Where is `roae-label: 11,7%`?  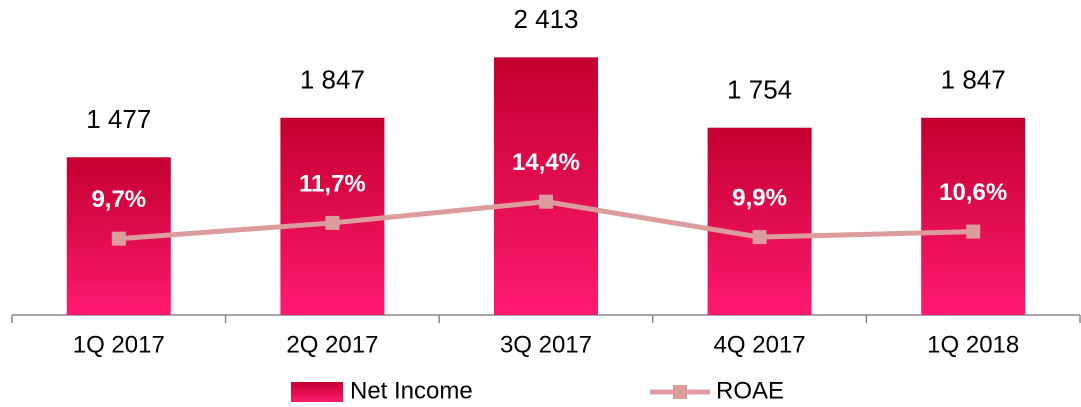
roae-label: 11,7% is located at coordinates (332, 183).